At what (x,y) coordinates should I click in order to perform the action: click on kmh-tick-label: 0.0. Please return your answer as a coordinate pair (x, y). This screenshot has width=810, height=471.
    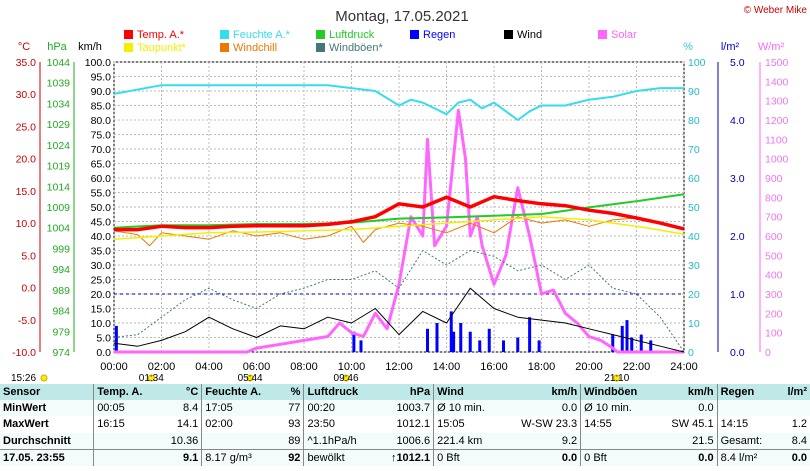
    Looking at the image, I should click on (103, 353).